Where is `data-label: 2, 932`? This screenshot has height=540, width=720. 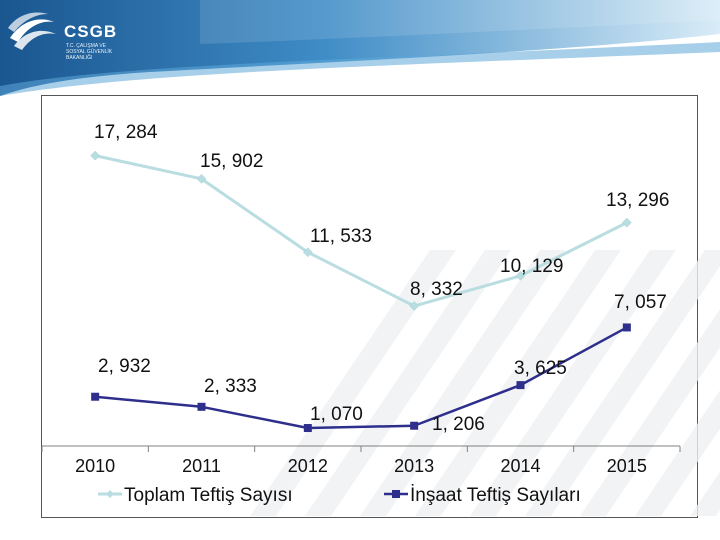
data-label: 2, 932 is located at coordinates (124, 366).